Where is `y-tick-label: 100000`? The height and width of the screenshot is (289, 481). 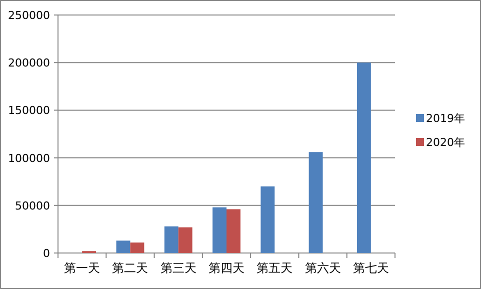 y-tick-label: 100000 is located at coordinates (29, 158).